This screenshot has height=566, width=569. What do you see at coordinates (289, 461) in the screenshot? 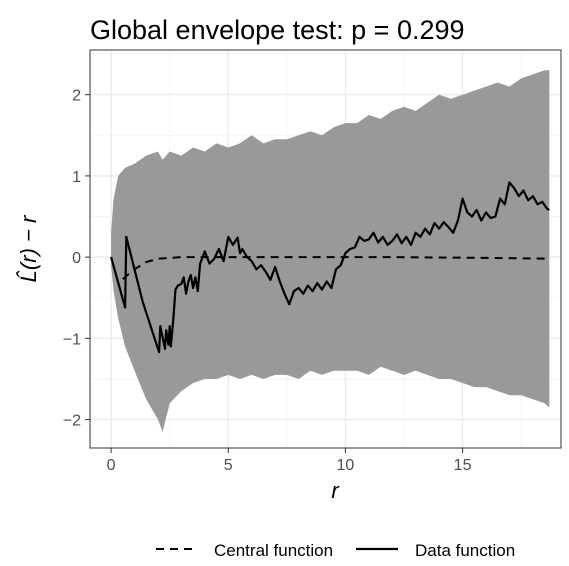
I see `x-axis-ticks: 0 5 10 15` at bounding box center [289, 461].